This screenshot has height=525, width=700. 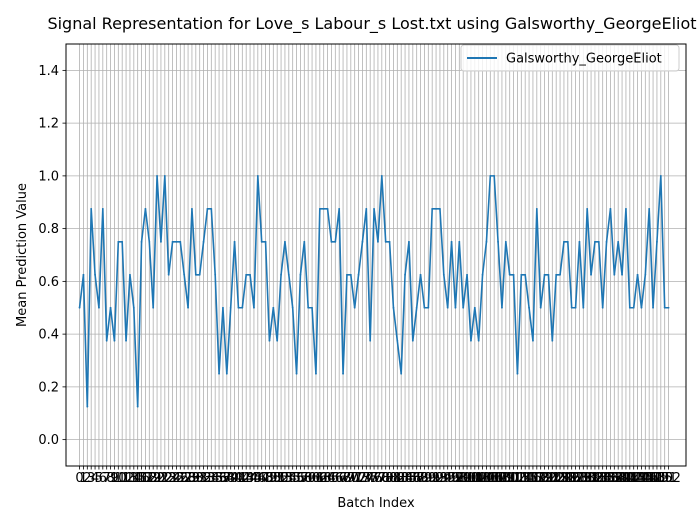 What do you see at coordinates (91, 478) in the screenshot?
I see `x-tick-label: 3` at bounding box center [91, 478].